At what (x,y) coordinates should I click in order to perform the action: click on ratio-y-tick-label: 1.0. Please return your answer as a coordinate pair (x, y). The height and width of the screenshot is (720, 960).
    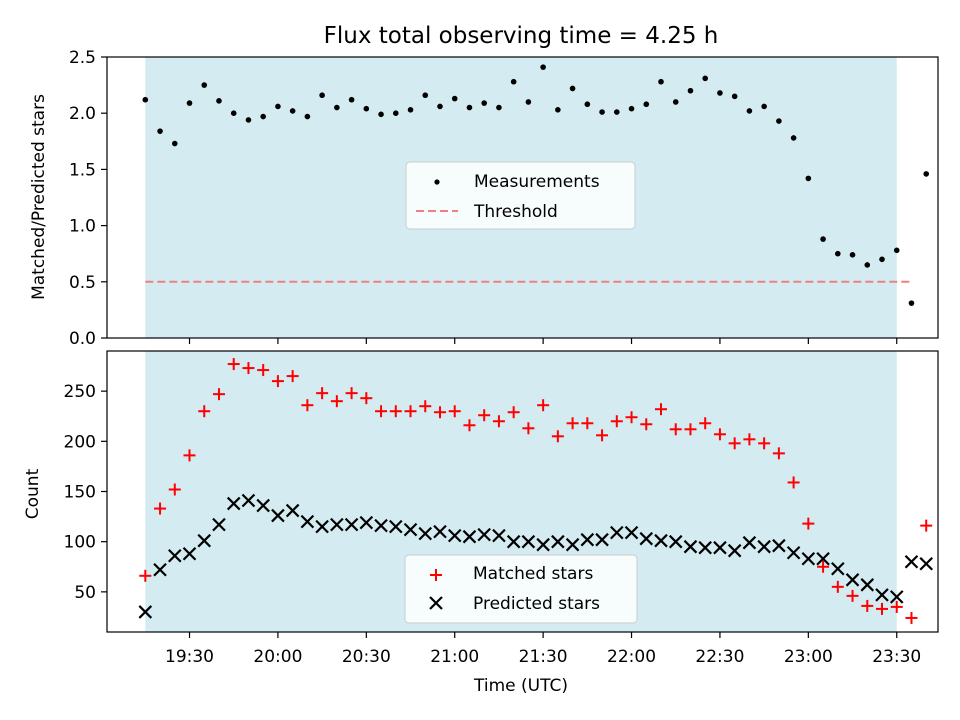
    Looking at the image, I should click on (82, 227).